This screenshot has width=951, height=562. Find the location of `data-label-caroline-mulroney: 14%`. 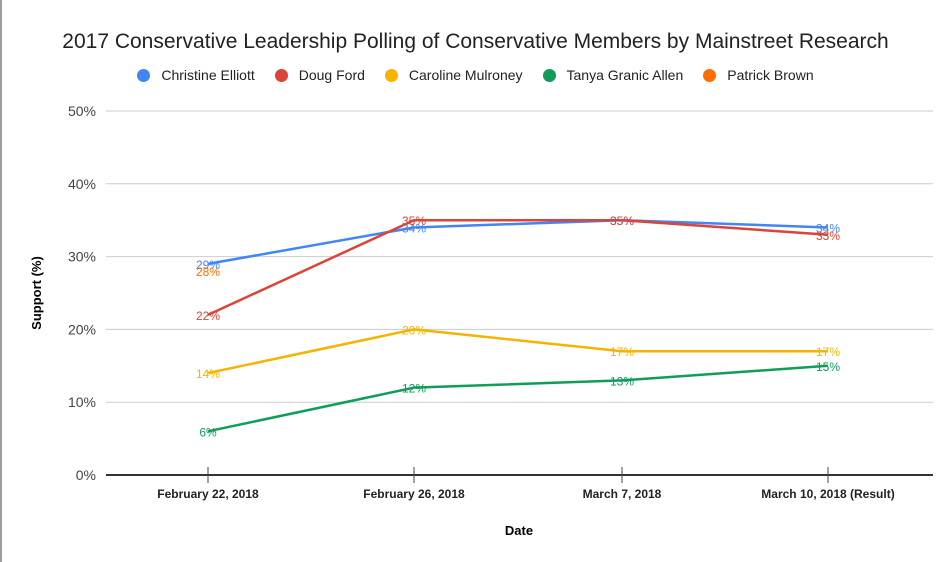

data-label-caroline-mulroney: 14% is located at coordinates (208, 374).